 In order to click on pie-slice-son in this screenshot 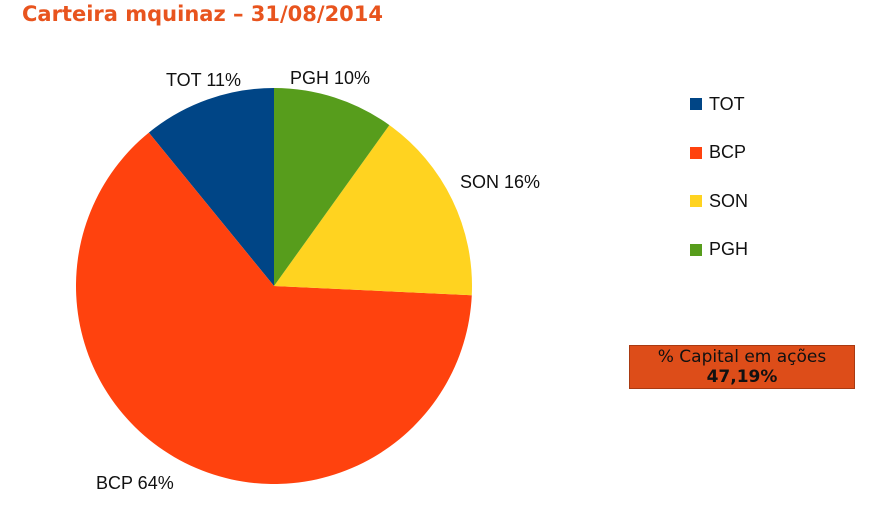, I will do `click(373, 210)`.